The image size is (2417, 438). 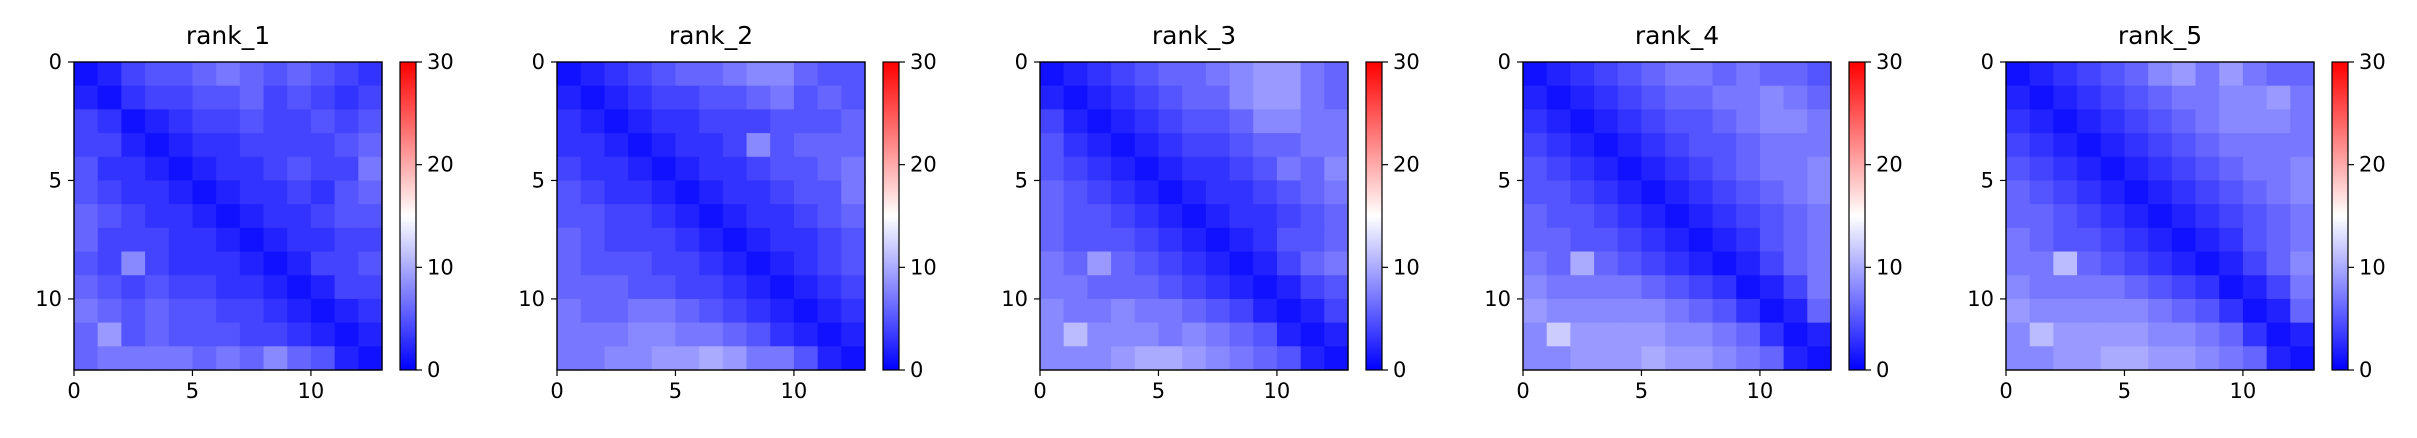 I want to click on x-tick-label: 0, so click(x=73, y=391).